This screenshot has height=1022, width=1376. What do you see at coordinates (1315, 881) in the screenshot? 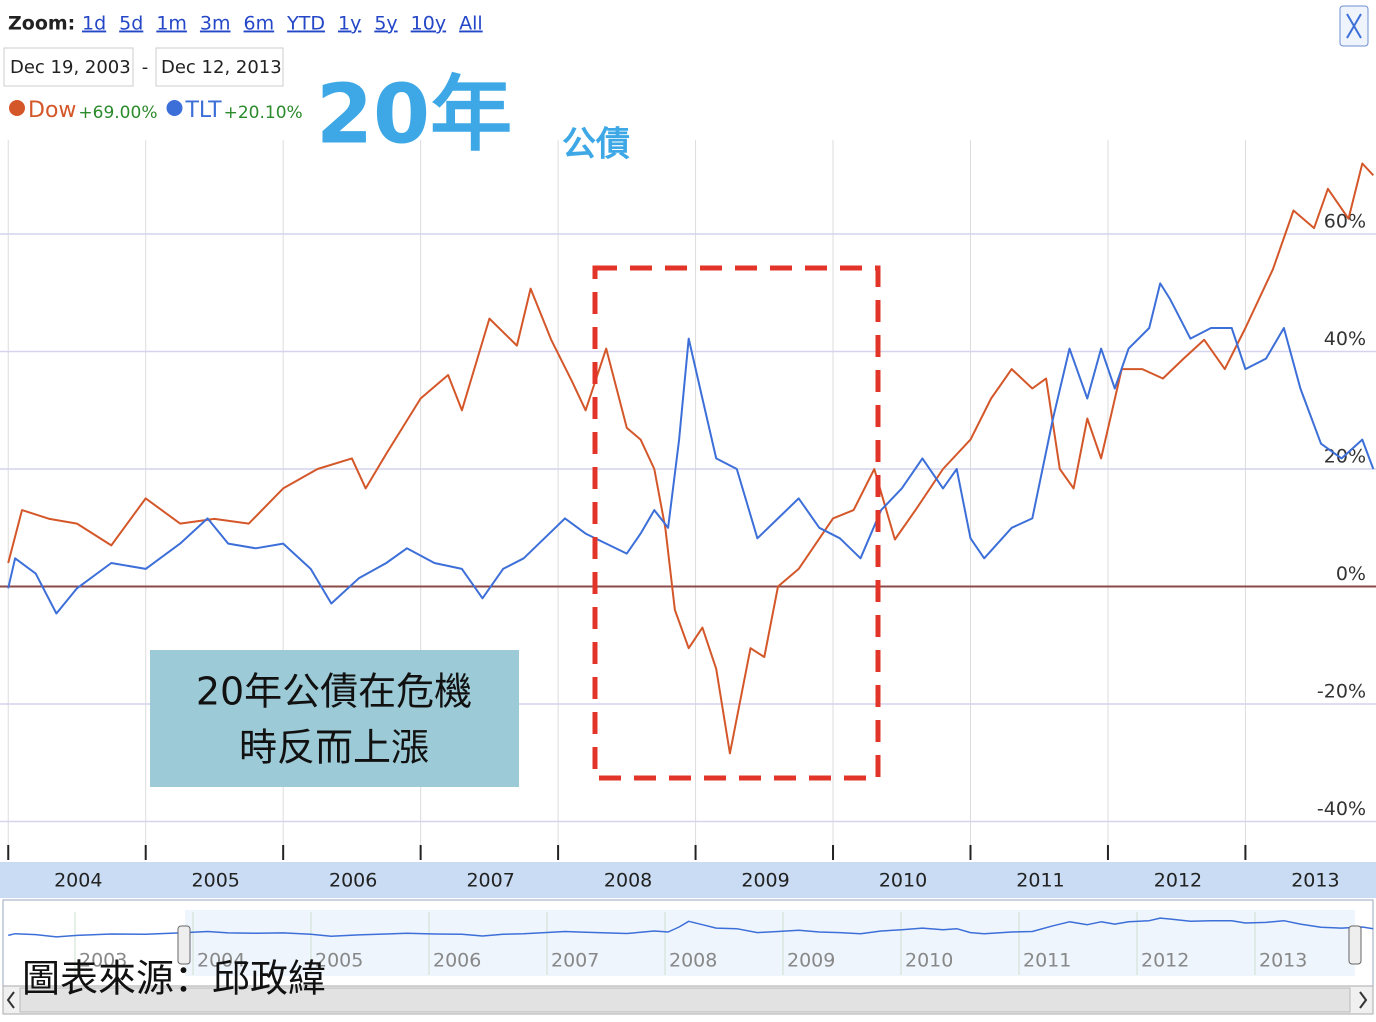
I see `x-tick-label: 2013` at bounding box center [1315, 881].